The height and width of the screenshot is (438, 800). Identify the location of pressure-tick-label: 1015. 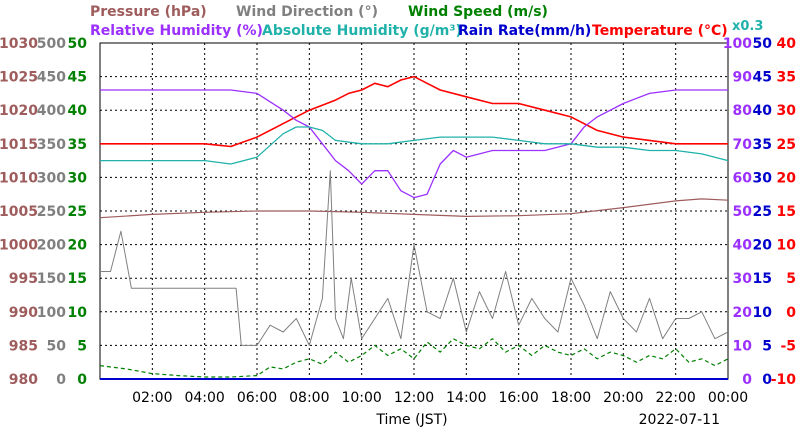
(19, 145).